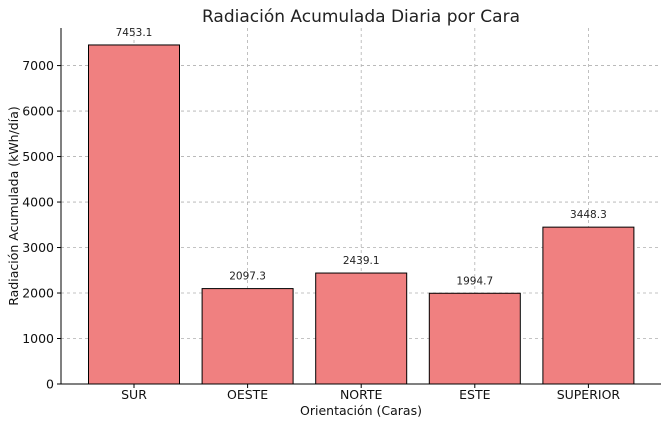 The width and height of the screenshot is (668, 426). I want to click on x-tick-label: NORTE, so click(361, 394).